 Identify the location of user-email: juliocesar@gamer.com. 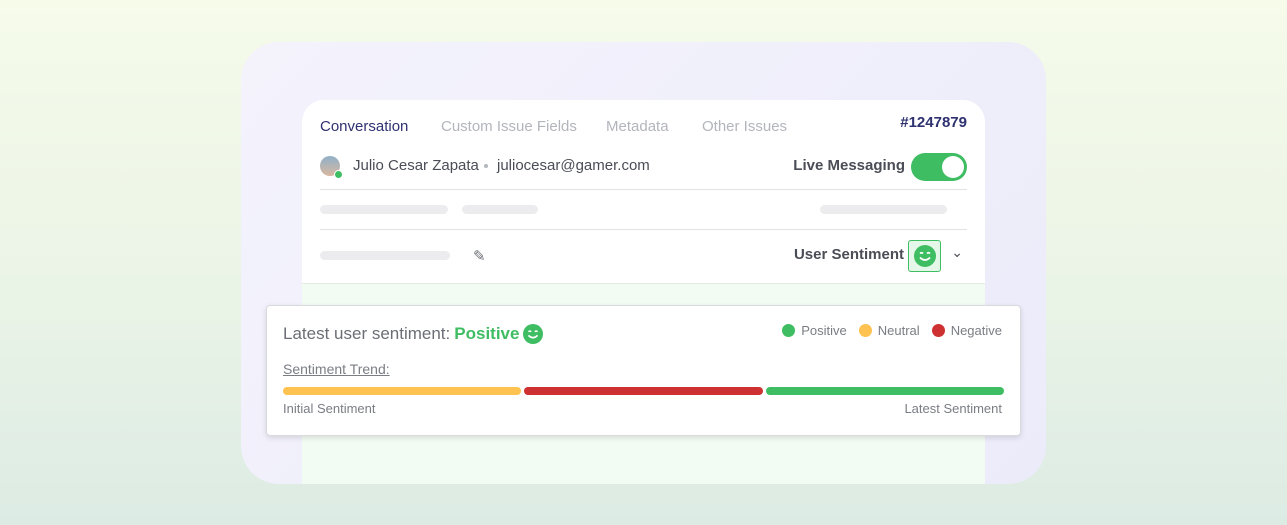
(573, 165).